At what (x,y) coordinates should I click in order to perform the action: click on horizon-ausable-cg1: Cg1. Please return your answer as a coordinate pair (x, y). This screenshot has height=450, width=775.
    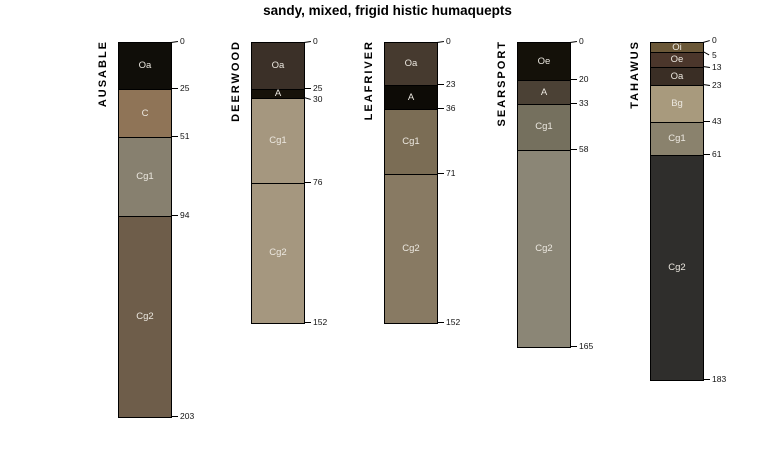
    Looking at the image, I should click on (145, 176).